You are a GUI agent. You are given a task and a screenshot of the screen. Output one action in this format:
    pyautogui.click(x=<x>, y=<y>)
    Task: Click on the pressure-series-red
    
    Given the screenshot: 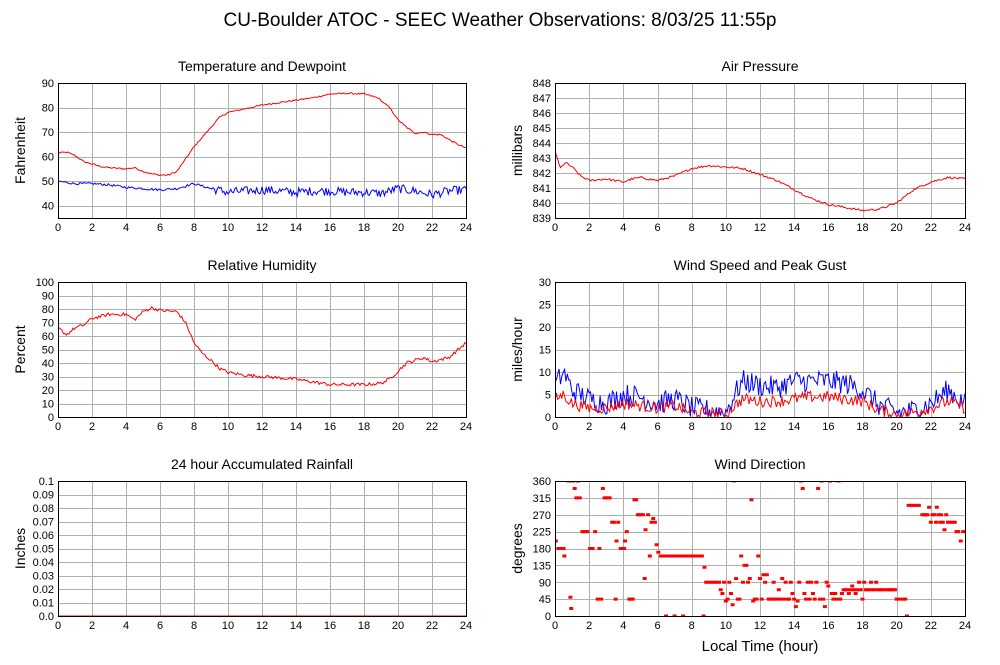 What is the action you would take?
    pyautogui.click(x=760, y=181)
    